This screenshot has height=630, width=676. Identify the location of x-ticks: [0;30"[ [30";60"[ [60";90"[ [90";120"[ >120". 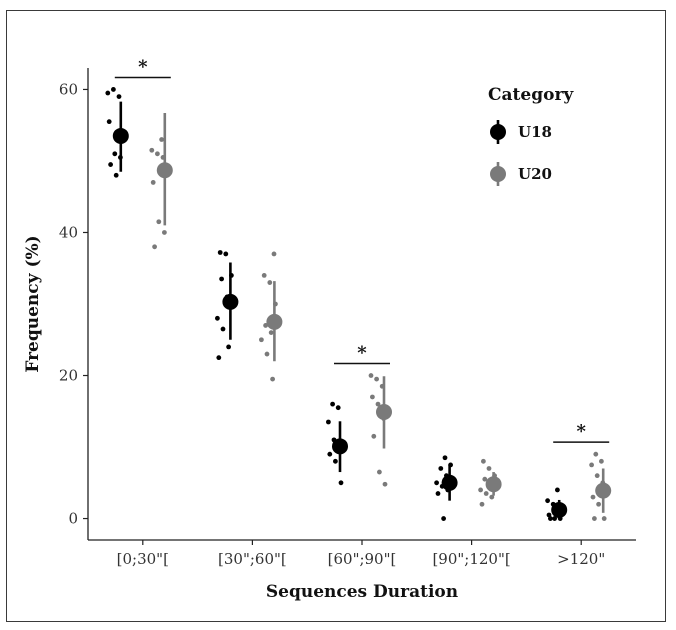
(361, 554).